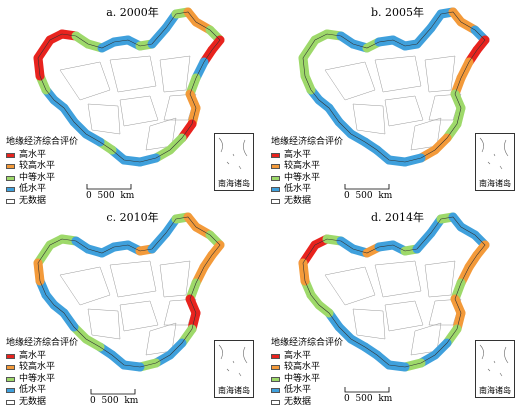 The height and width of the screenshot is (410, 530). Describe the element at coordinates (132, 12) in the screenshot. I see `panel-title: a. 2000年` at that location.